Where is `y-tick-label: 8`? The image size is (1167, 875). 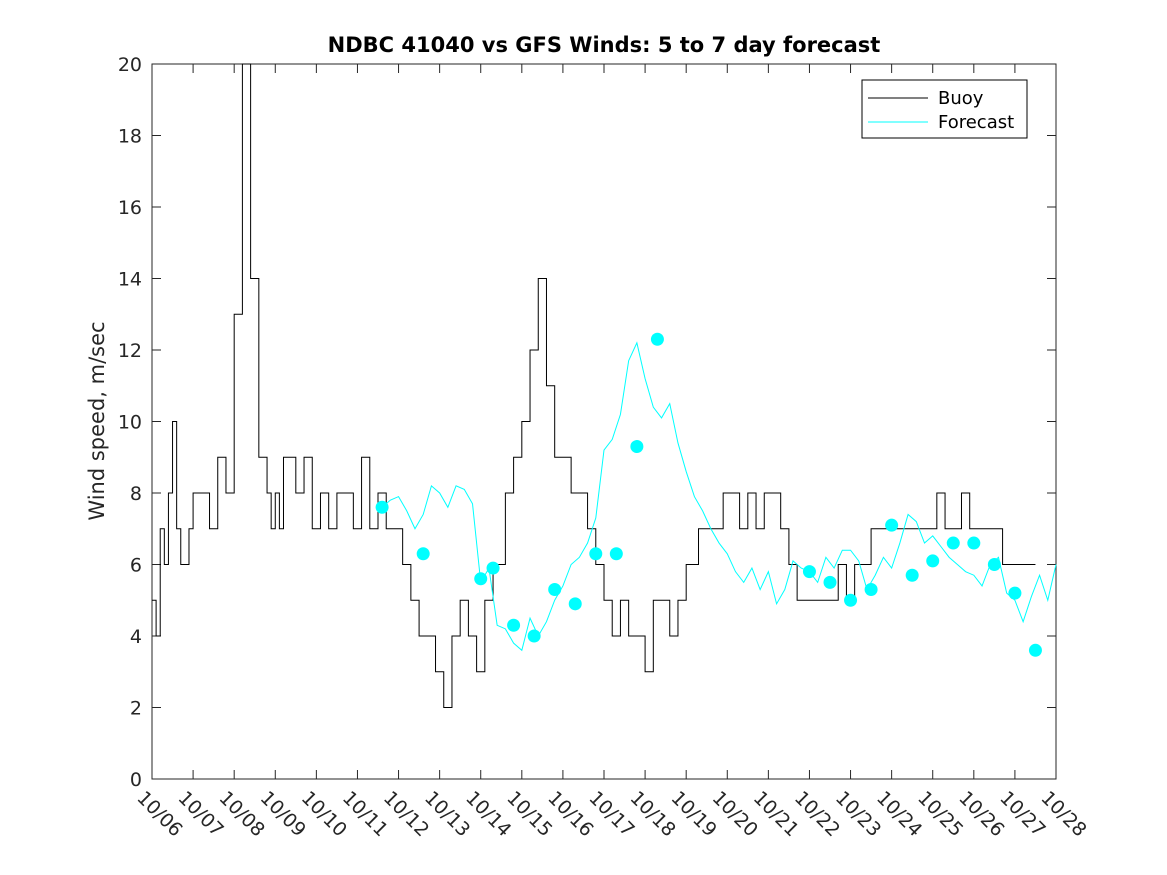
y-tick-label: 8 is located at coordinates (136, 494).